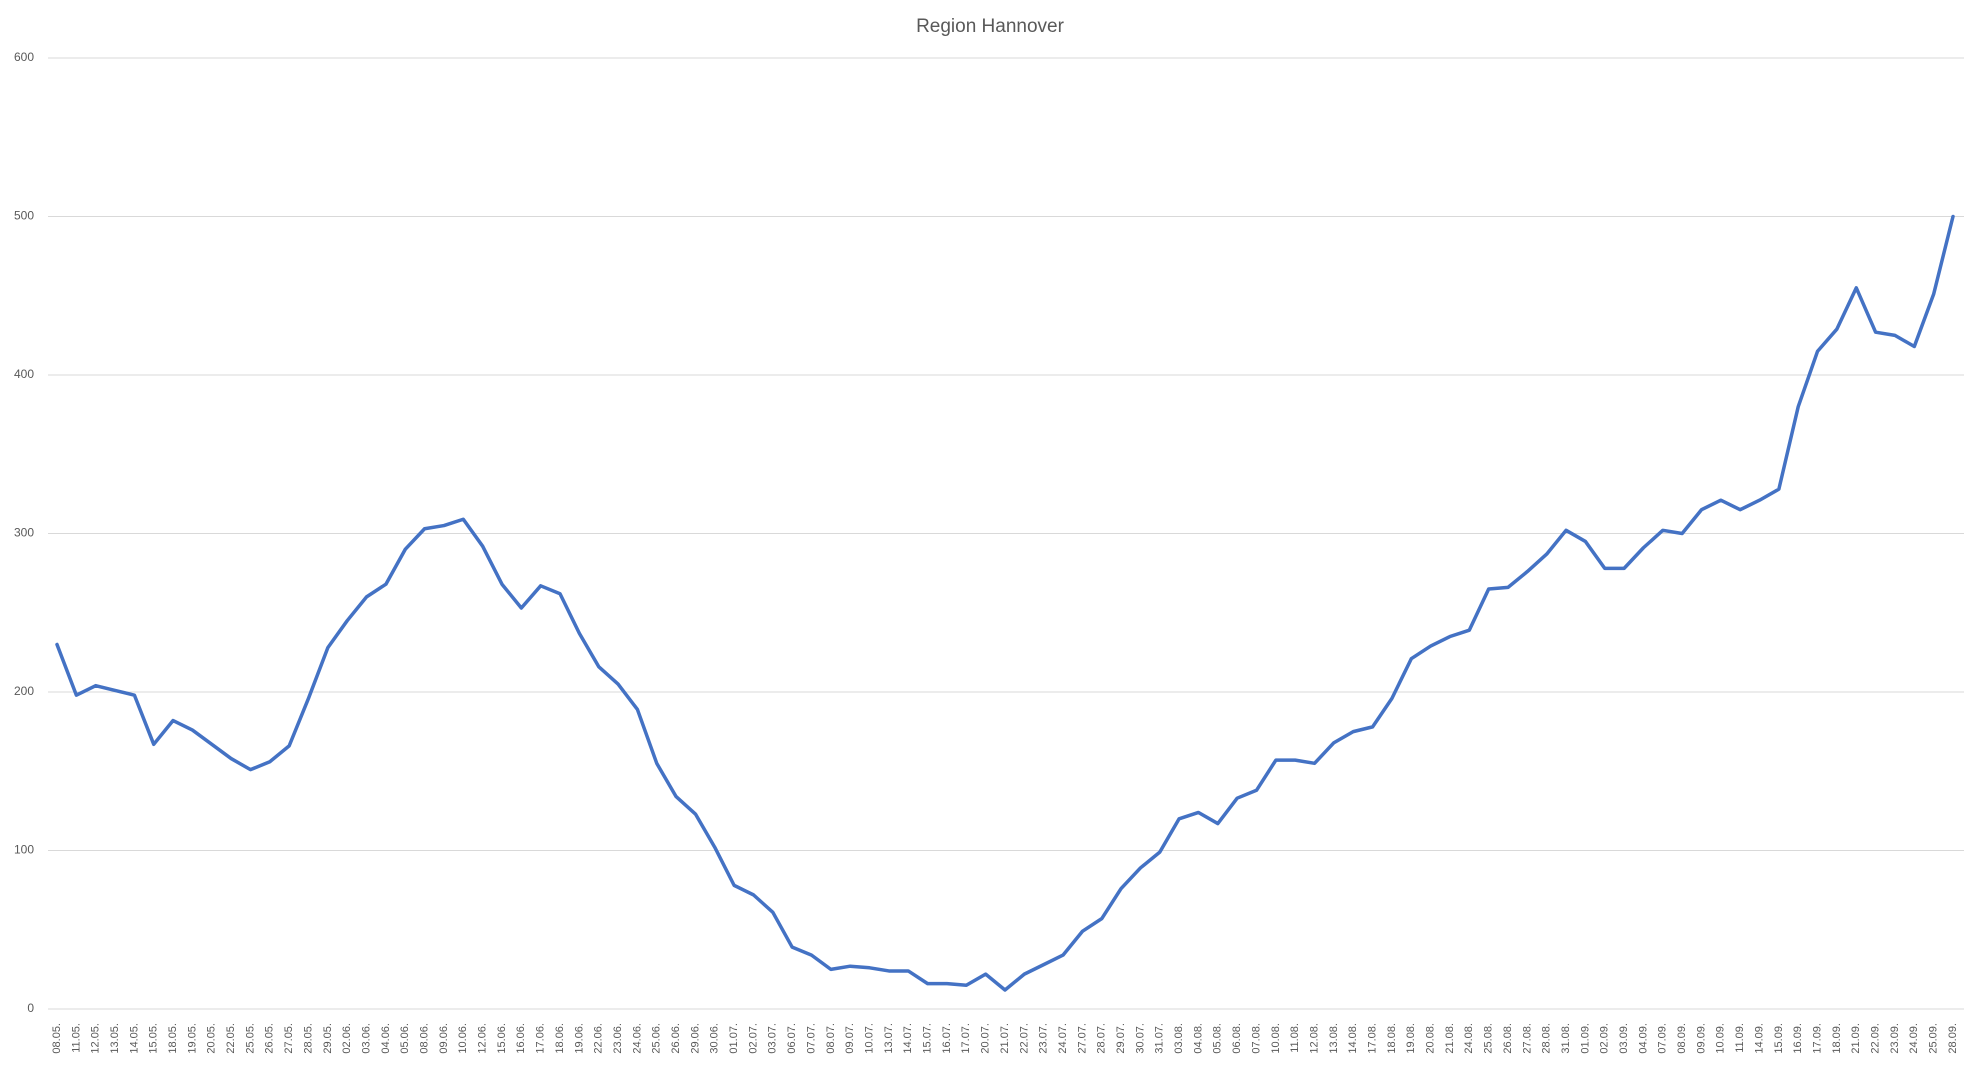 This screenshot has height=1066, width=1980. Describe the element at coordinates (1353, 1038) in the screenshot. I see `x-tick-label: 14.08.` at that location.